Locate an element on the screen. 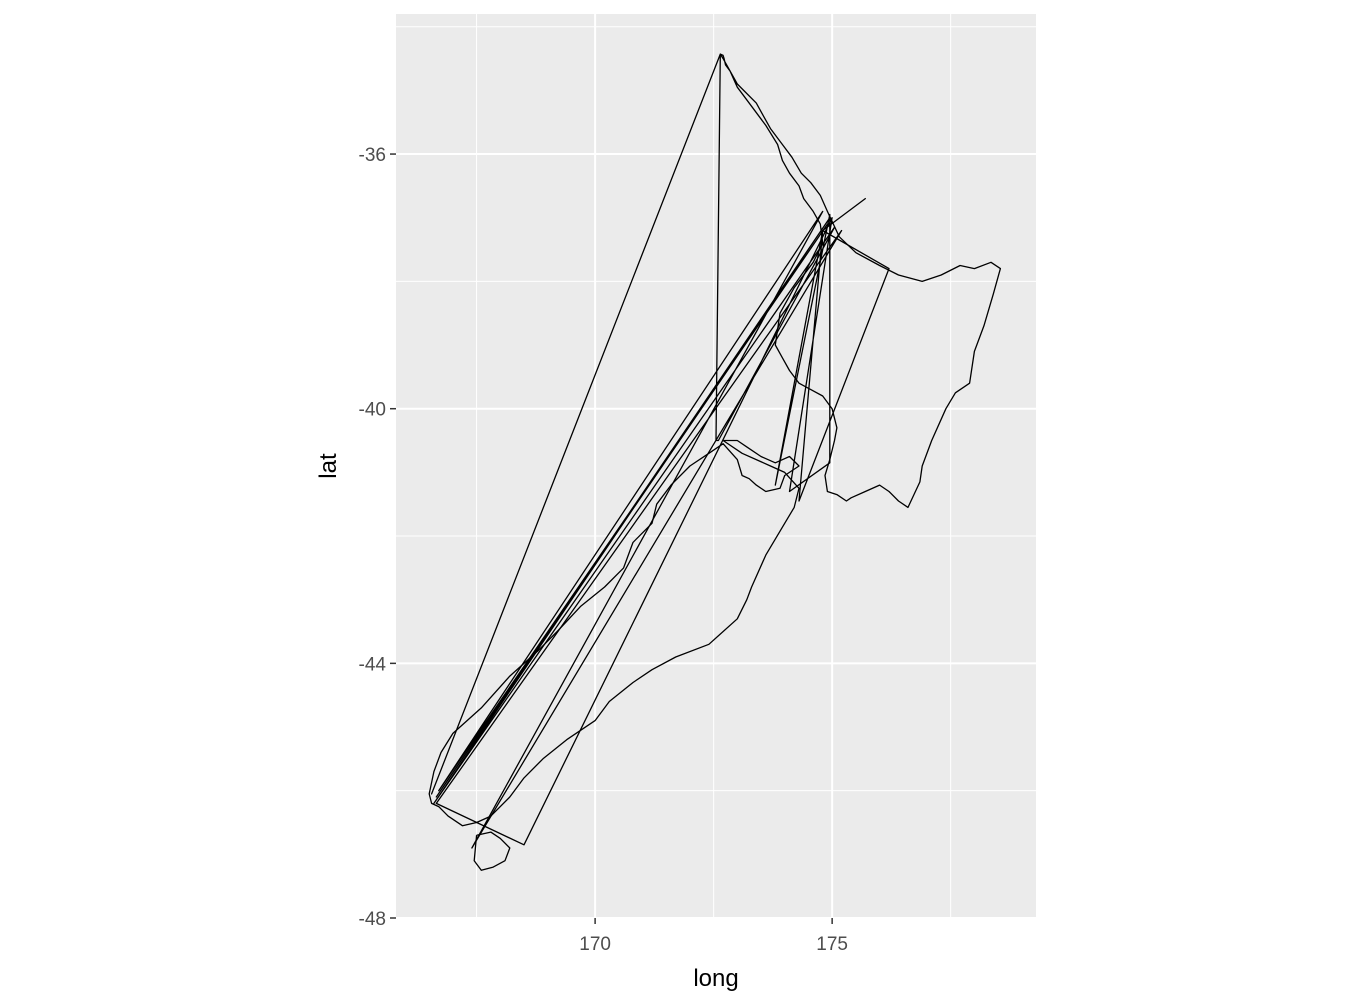  y-axis-tick-label: -36 is located at coordinates (372, 155).